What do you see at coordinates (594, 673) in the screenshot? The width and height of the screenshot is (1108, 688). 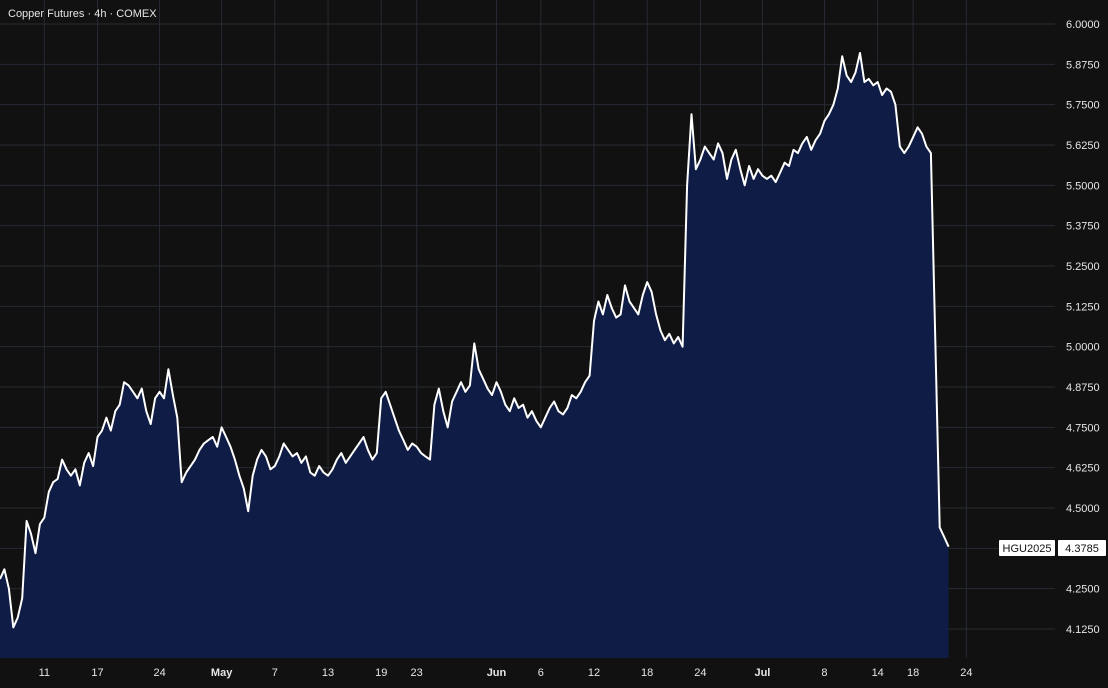 I see `x-tick-label: 12` at bounding box center [594, 673].